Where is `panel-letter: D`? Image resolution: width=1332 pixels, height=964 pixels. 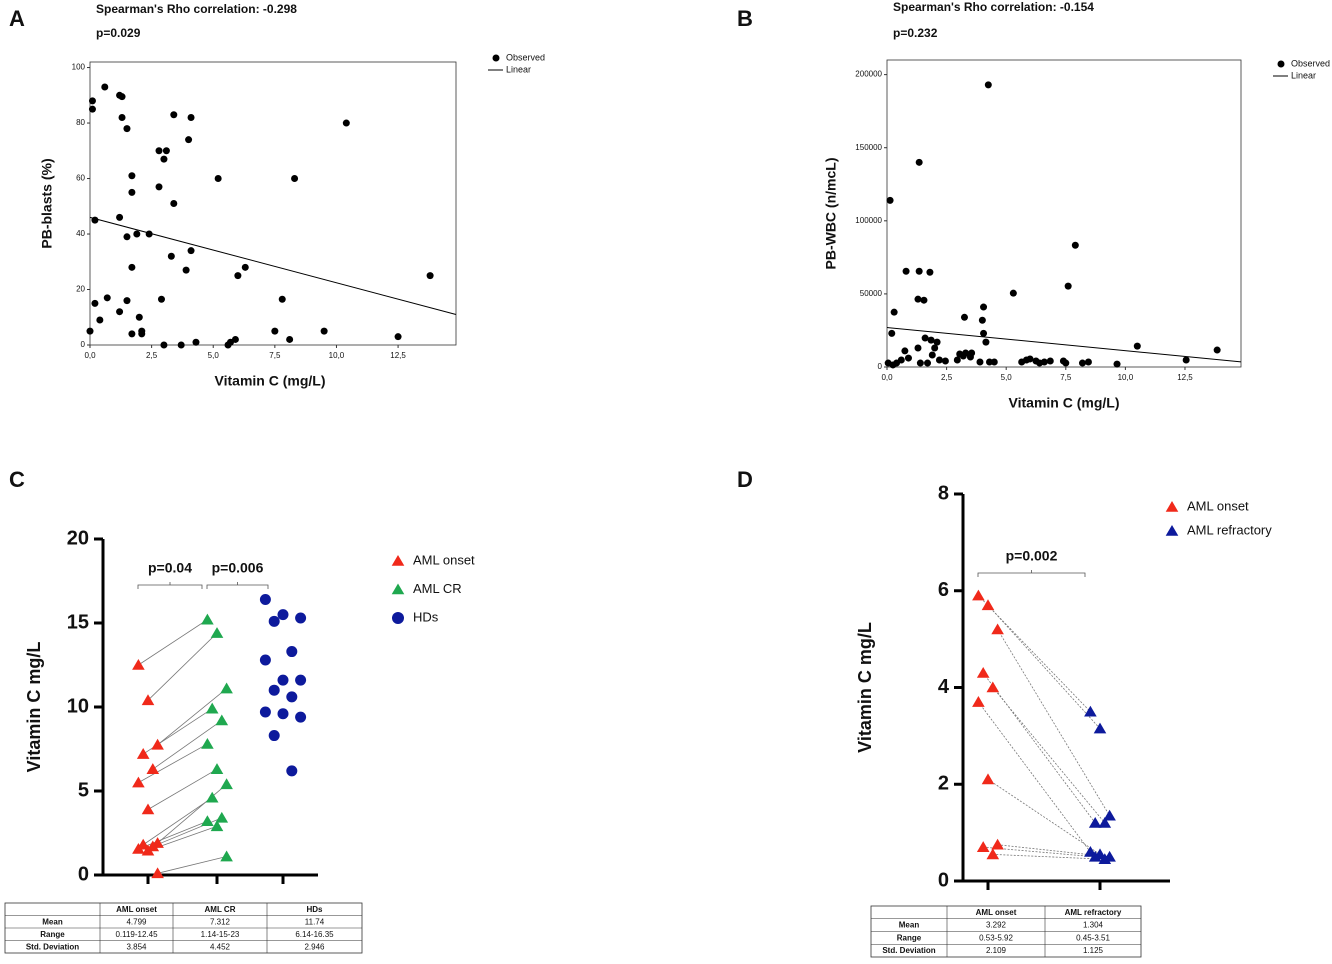
panel-letter: D is located at coordinates (745, 479).